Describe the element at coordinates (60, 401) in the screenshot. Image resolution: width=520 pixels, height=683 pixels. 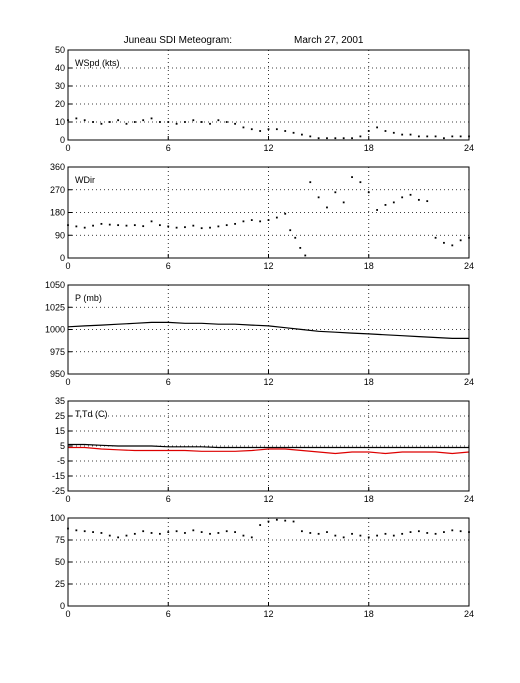
I see `y-tick-label: 35` at that location.